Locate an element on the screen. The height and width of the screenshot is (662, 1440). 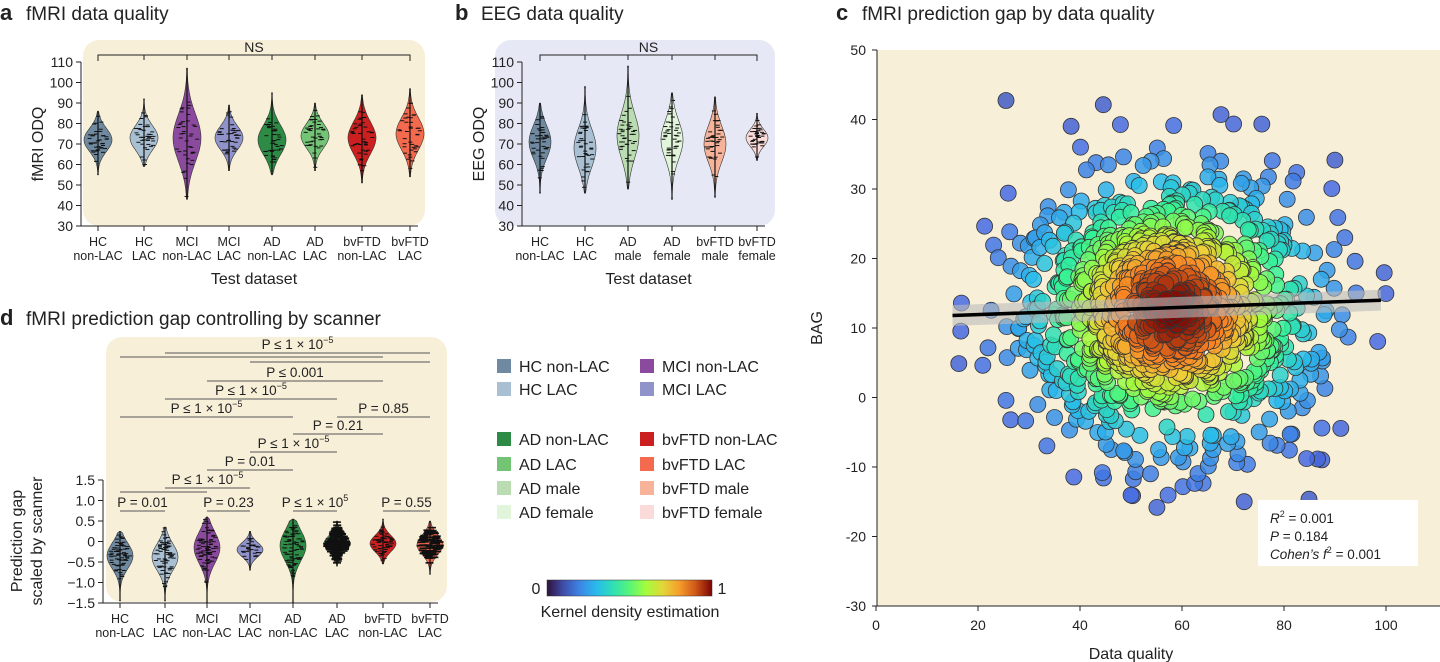
panel-letter: d is located at coordinates (6, 317).